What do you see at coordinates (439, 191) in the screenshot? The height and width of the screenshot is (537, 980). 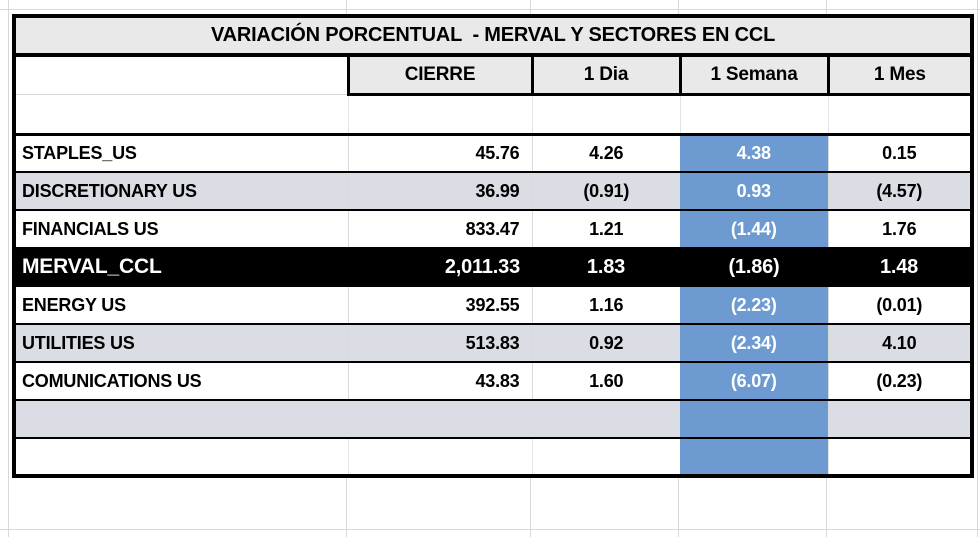 I see `cell-cierre: 36.99` at bounding box center [439, 191].